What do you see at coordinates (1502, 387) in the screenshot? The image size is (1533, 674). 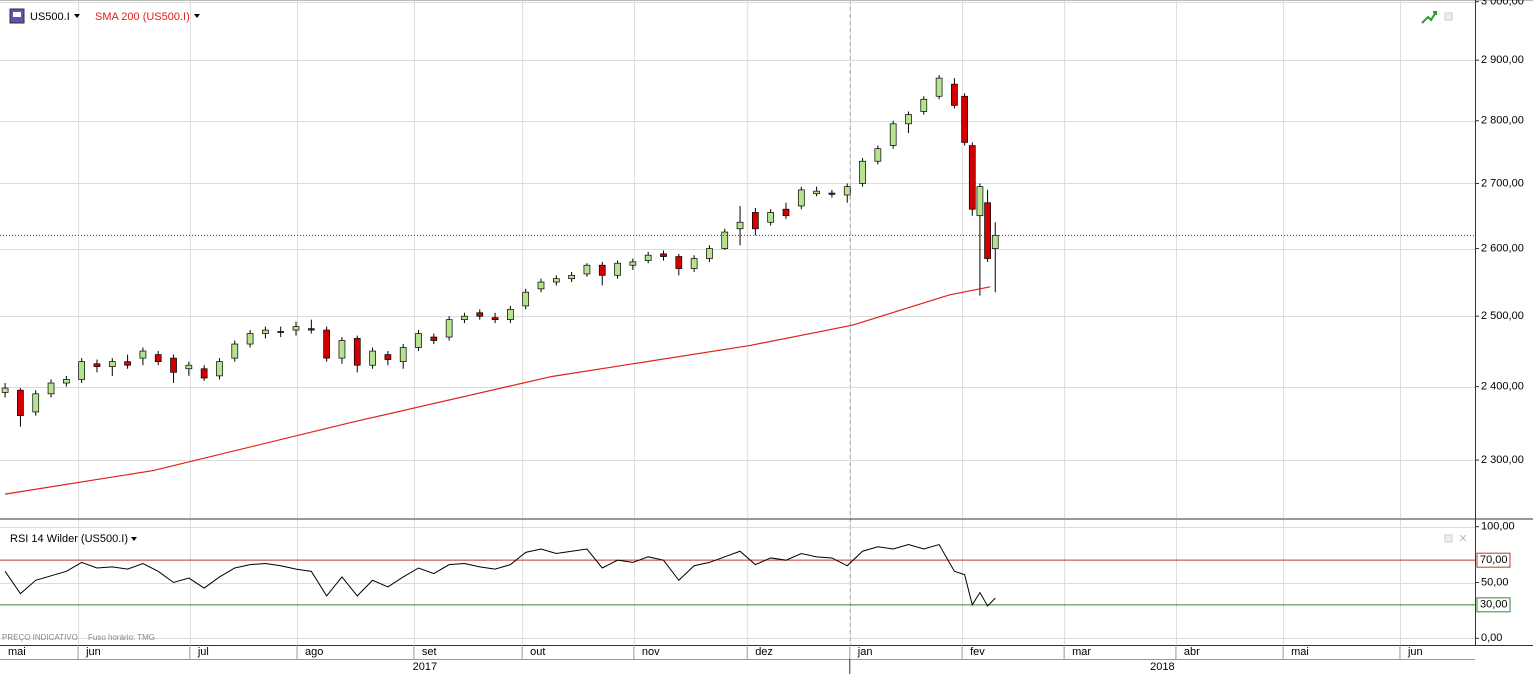 I see `y-tick-label: 2 400,00` at bounding box center [1502, 387].